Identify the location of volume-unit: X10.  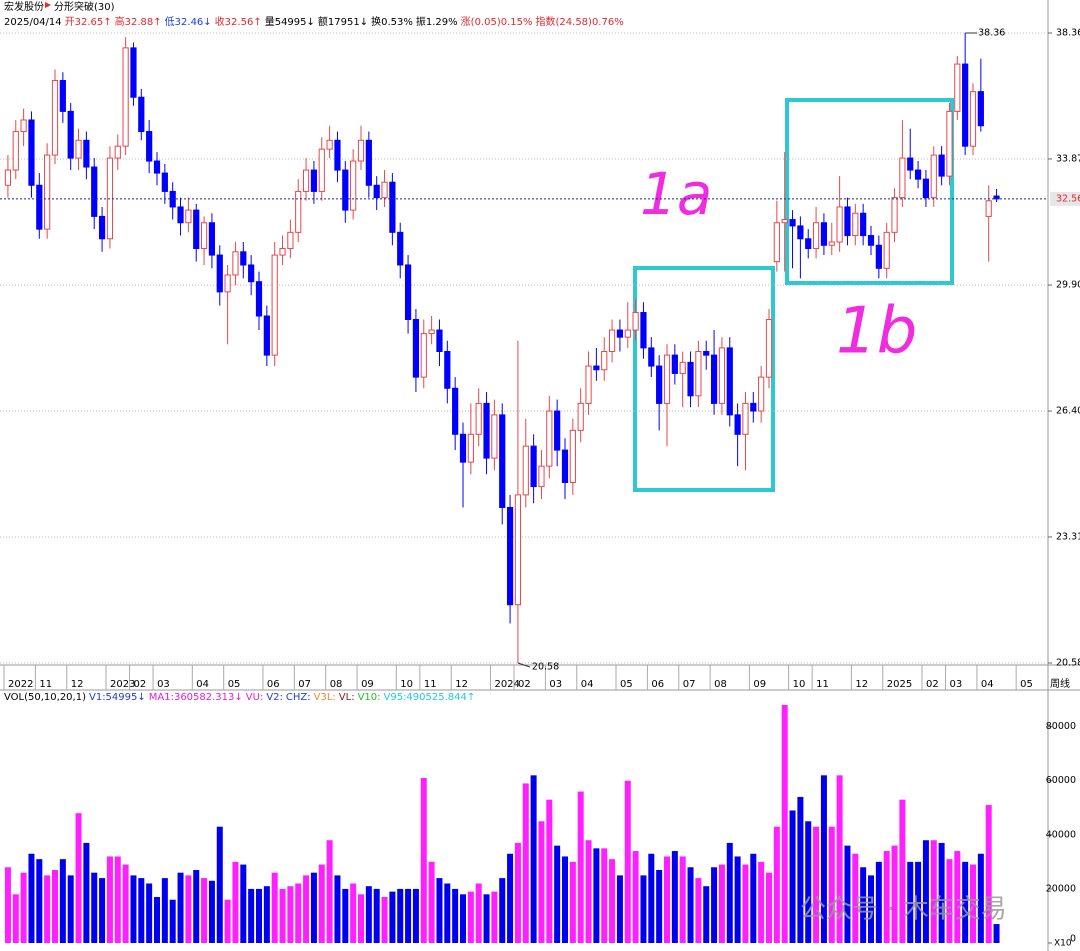
(1063, 944).